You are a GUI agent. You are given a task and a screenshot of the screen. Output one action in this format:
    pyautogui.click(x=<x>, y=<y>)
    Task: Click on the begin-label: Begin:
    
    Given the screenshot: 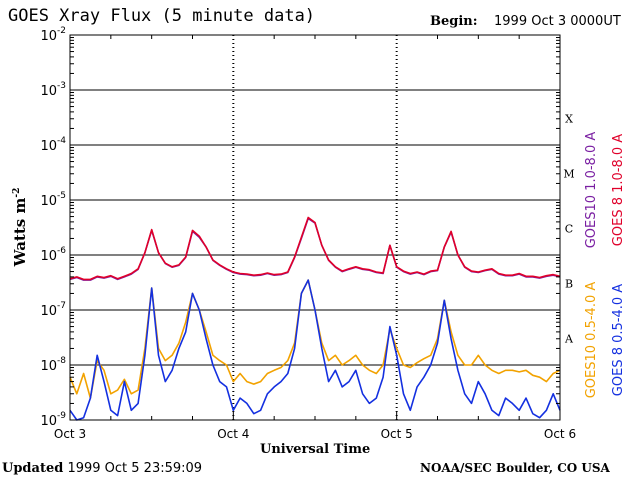 What is the action you would take?
    pyautogui.click(x=454, y=21)
    